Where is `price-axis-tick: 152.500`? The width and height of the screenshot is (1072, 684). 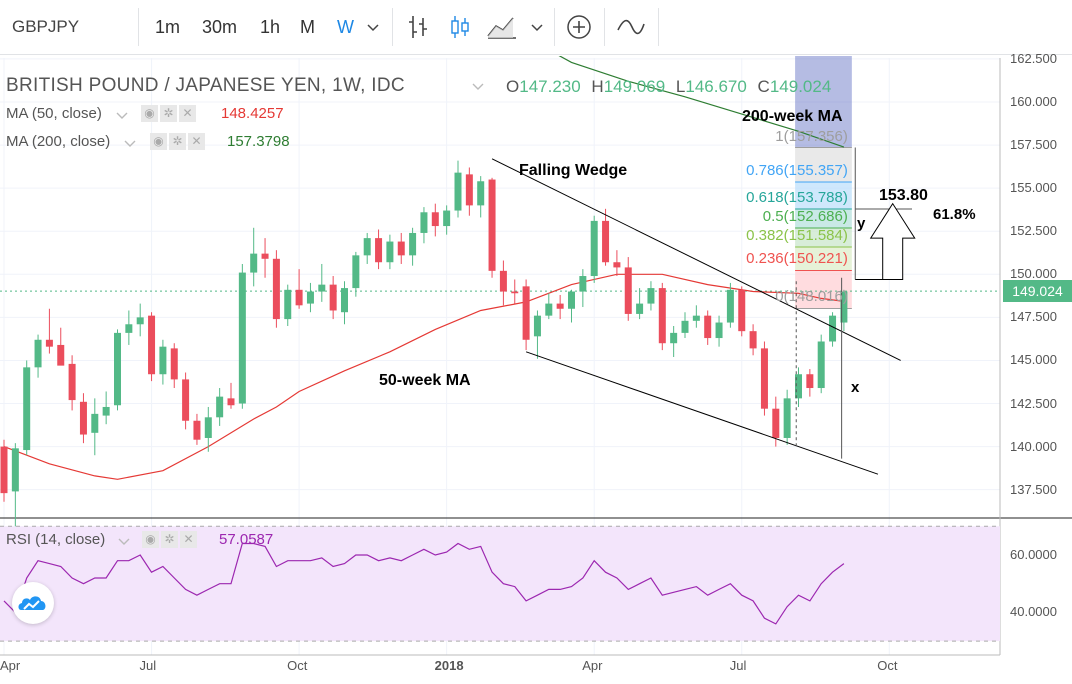 price-axis-tick: 152.500 is located at coordinates (1033, 231).